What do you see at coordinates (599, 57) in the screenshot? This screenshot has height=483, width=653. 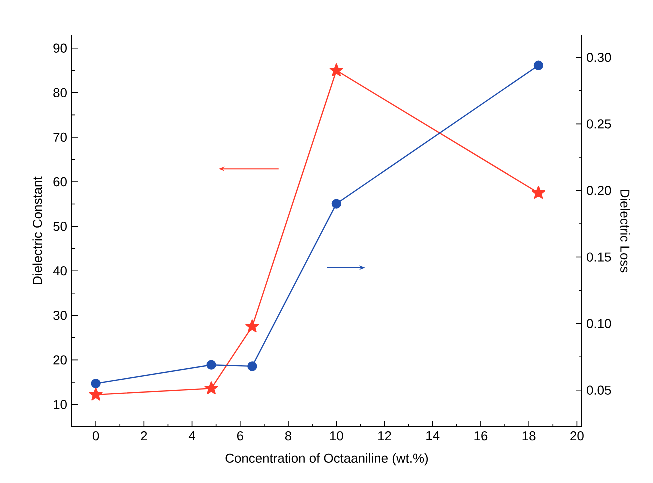 I see `y2-tick-label: 0.30` at bounding box center [599, 57].